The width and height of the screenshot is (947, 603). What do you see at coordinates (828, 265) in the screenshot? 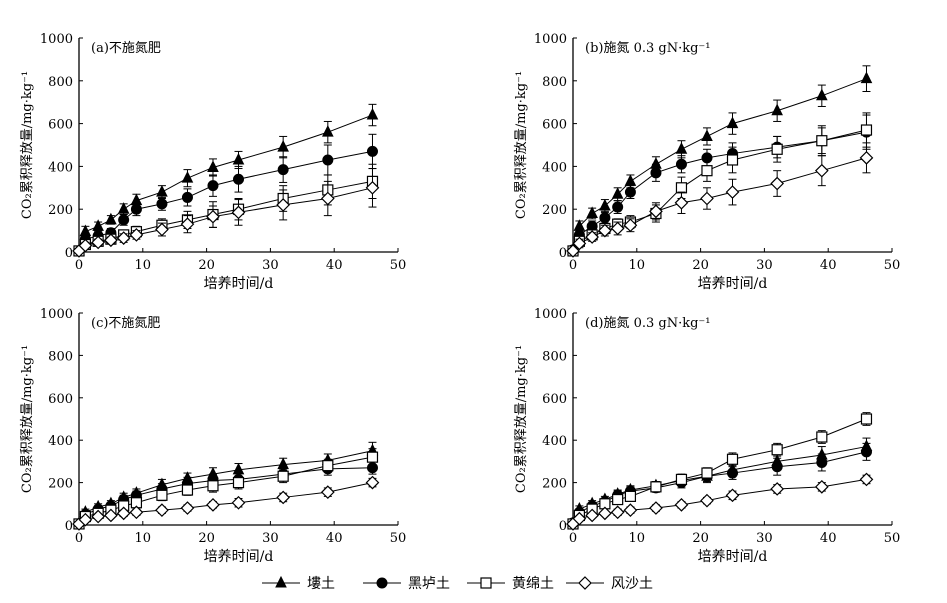
I see `x-tick-label: 40` at bounding box center [828, 265].